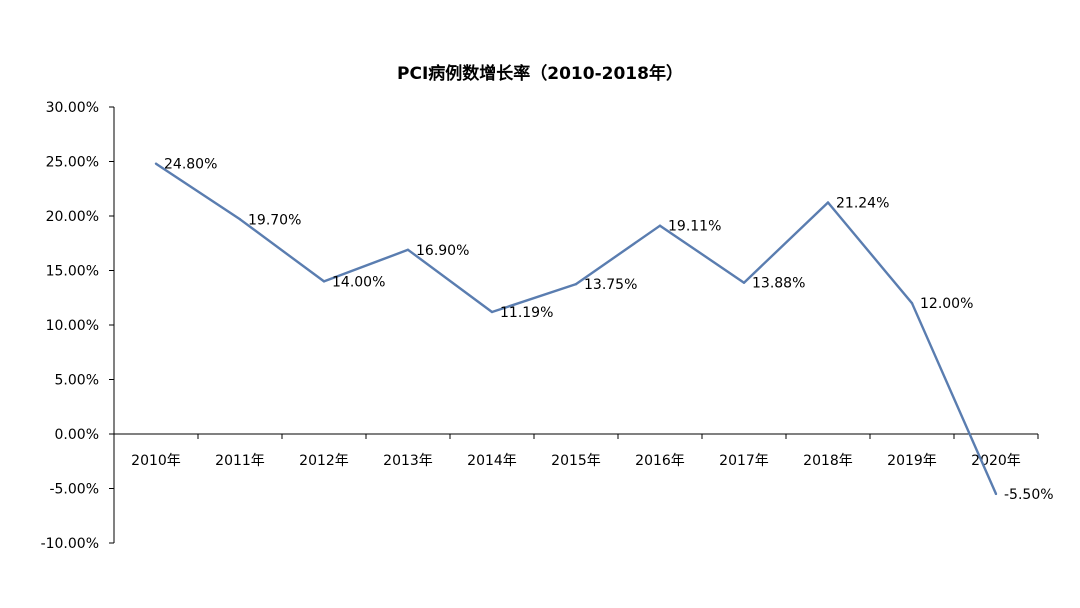  Describe the element at coordinates (828, 461) in the screenshot. I see `x-tick-label: 2018年` at that location.